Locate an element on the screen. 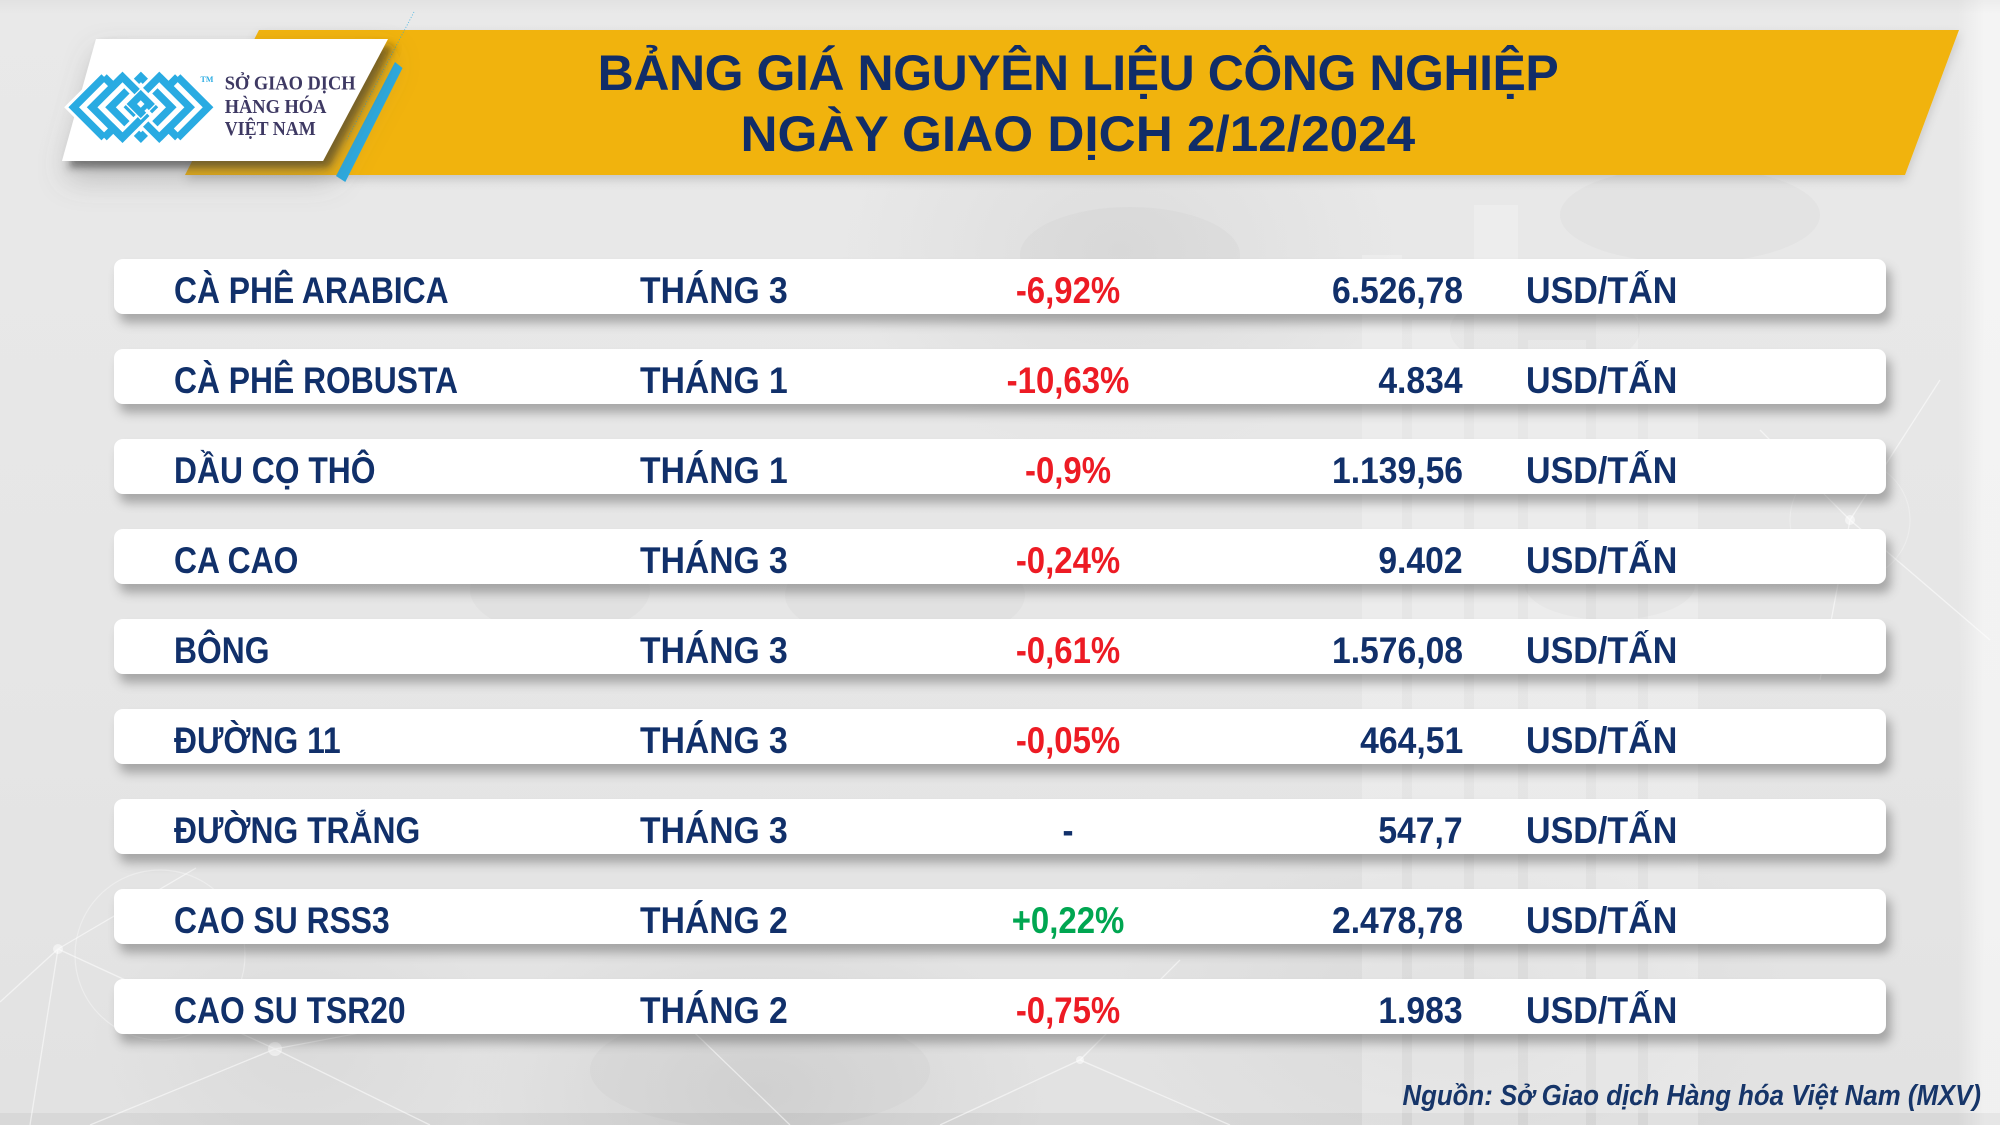 Image resolution: width=2000 pixels, height=1125 pixels. svg-text: VIỆT NAM is located at coordinates (270, 128).